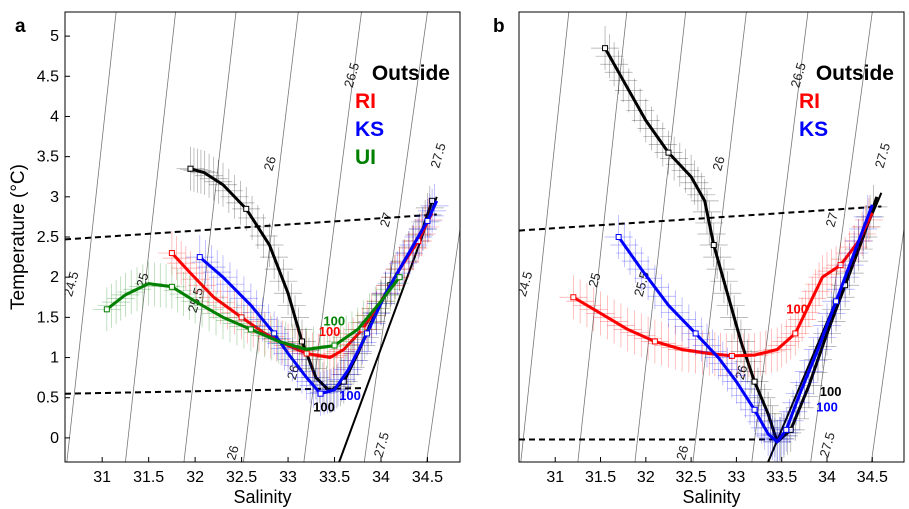  Describe the element at coordinates (48, 76) in the screenshot. I see `y-tick-label: 4.5` at that location.